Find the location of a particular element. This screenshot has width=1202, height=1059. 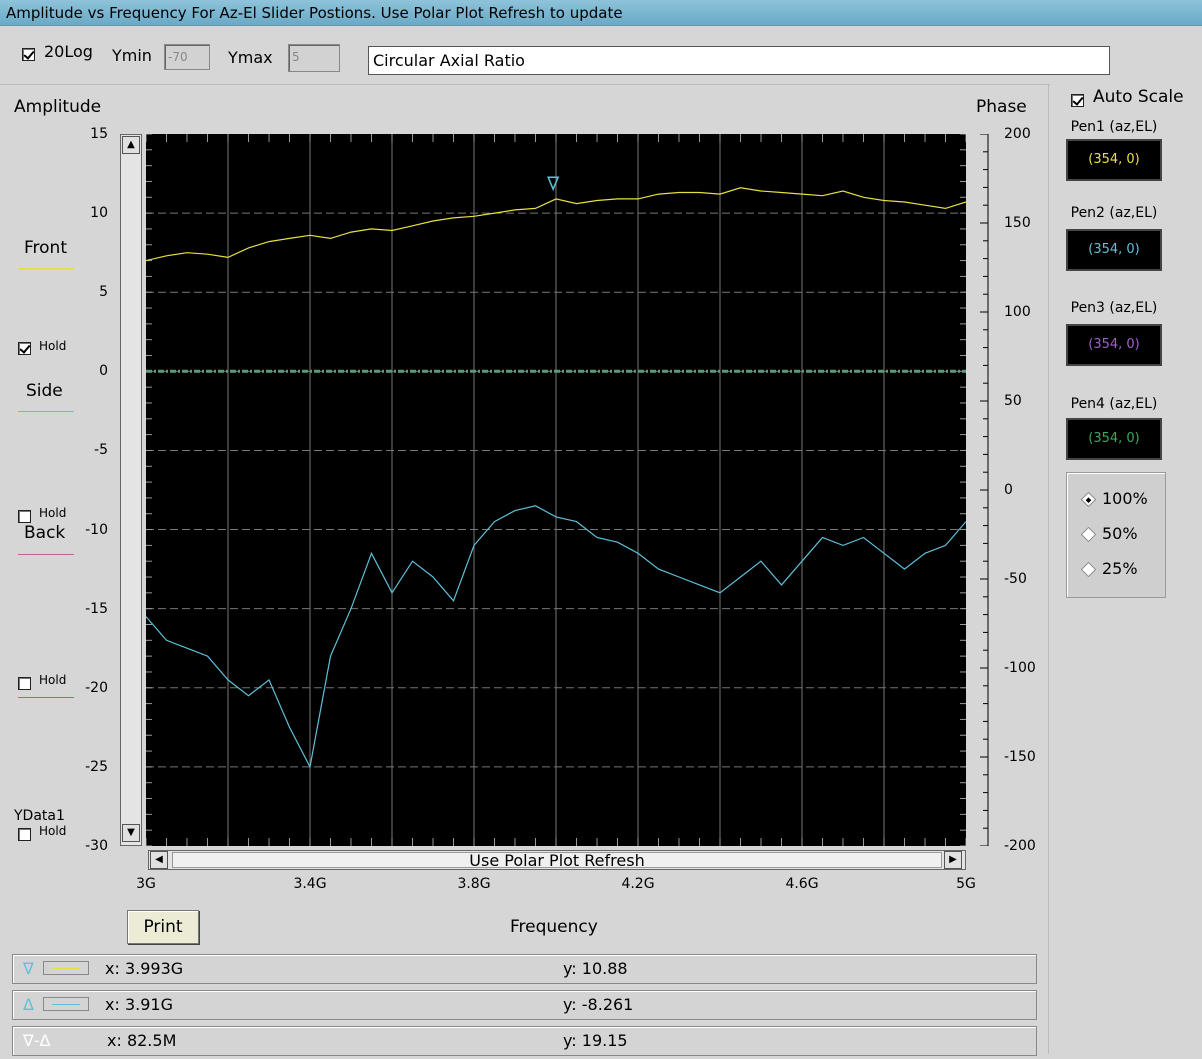

zoom-option-50: 50% is located at coordinates (1109, 533).